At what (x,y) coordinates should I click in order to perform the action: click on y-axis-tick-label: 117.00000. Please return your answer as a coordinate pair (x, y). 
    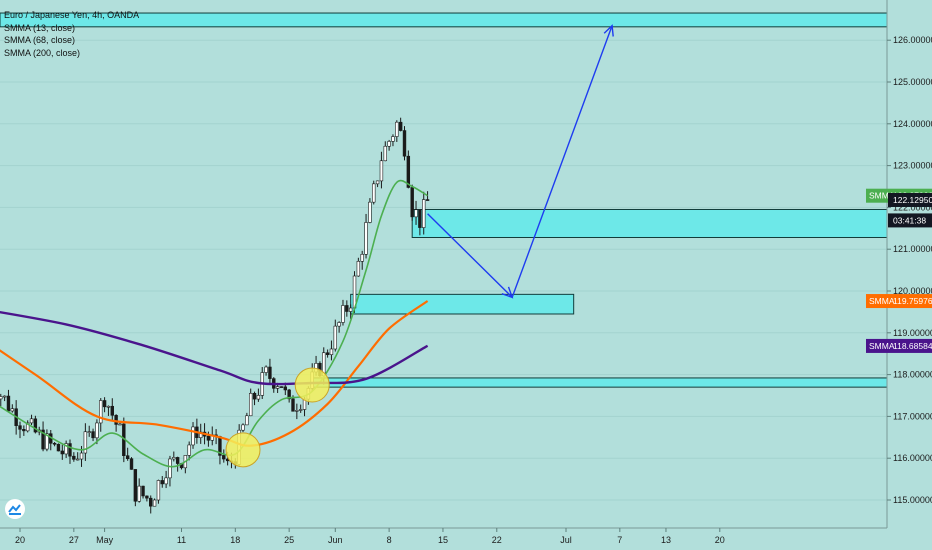
    Looking at the image, I should click on (912, 416).